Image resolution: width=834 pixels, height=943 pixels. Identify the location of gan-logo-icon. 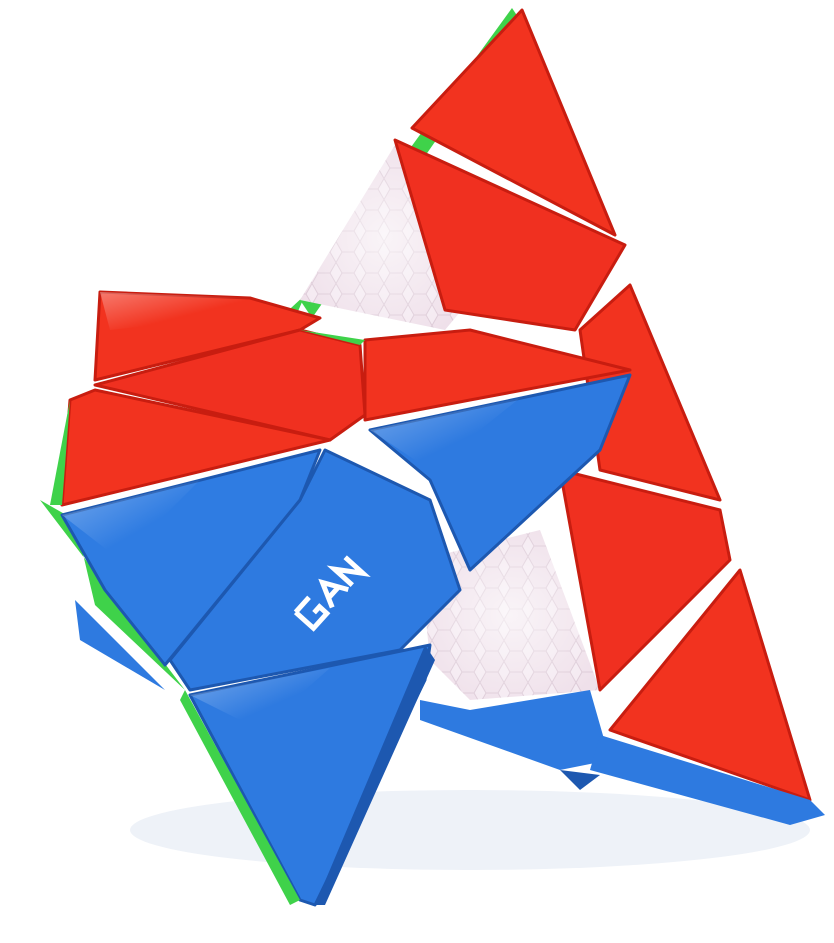
(332, 593).